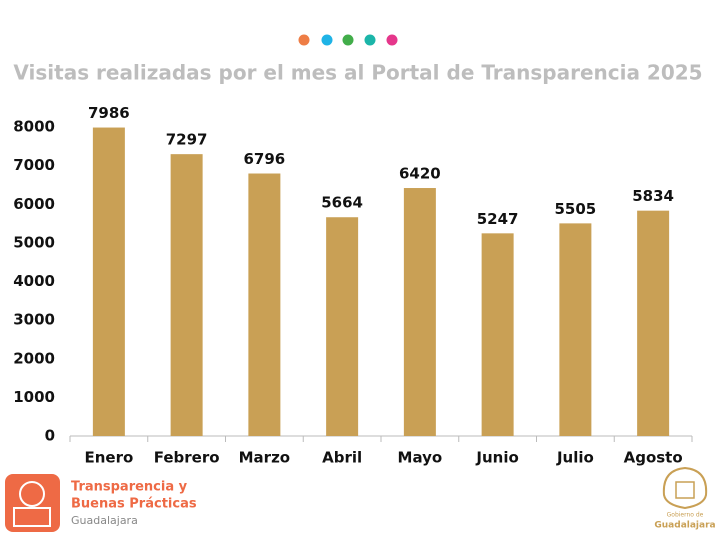  I want to click on x-tick-label: Julio, so click(575, 458).